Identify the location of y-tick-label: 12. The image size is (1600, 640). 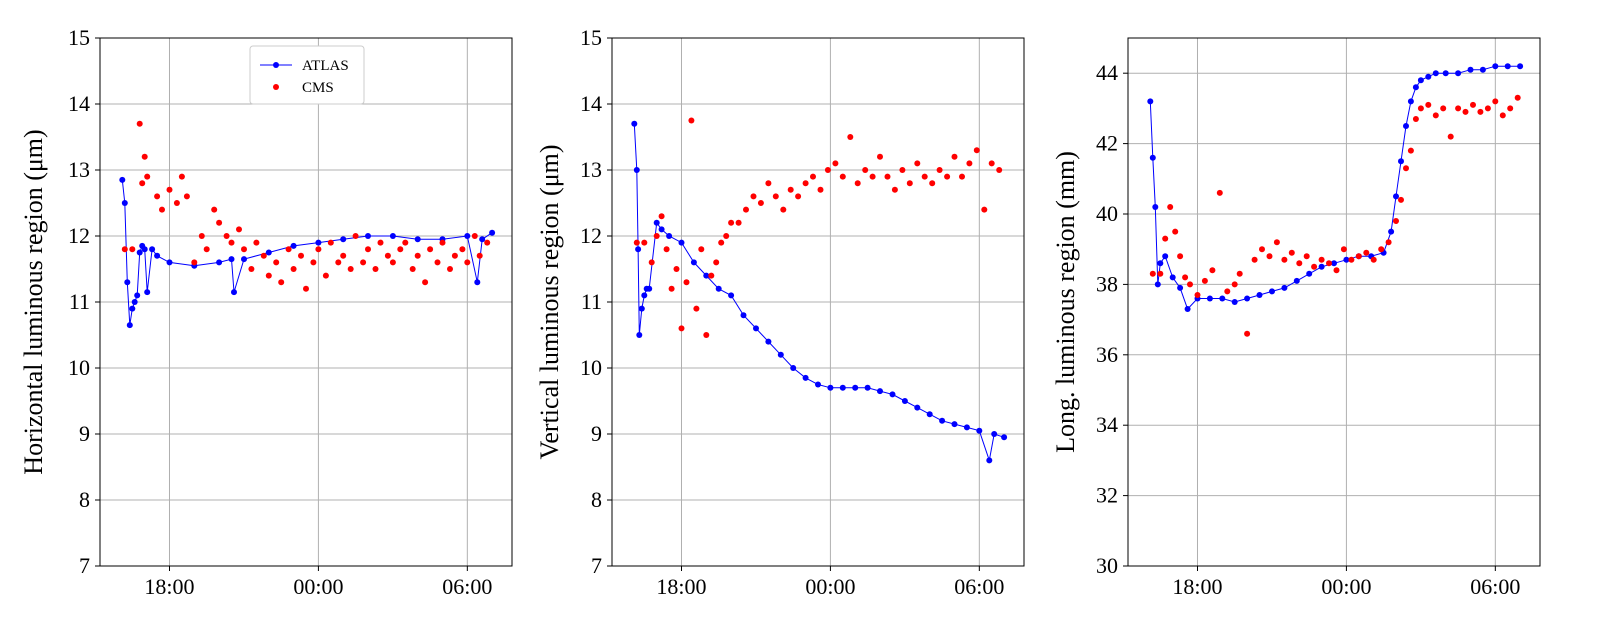
(79, 235).